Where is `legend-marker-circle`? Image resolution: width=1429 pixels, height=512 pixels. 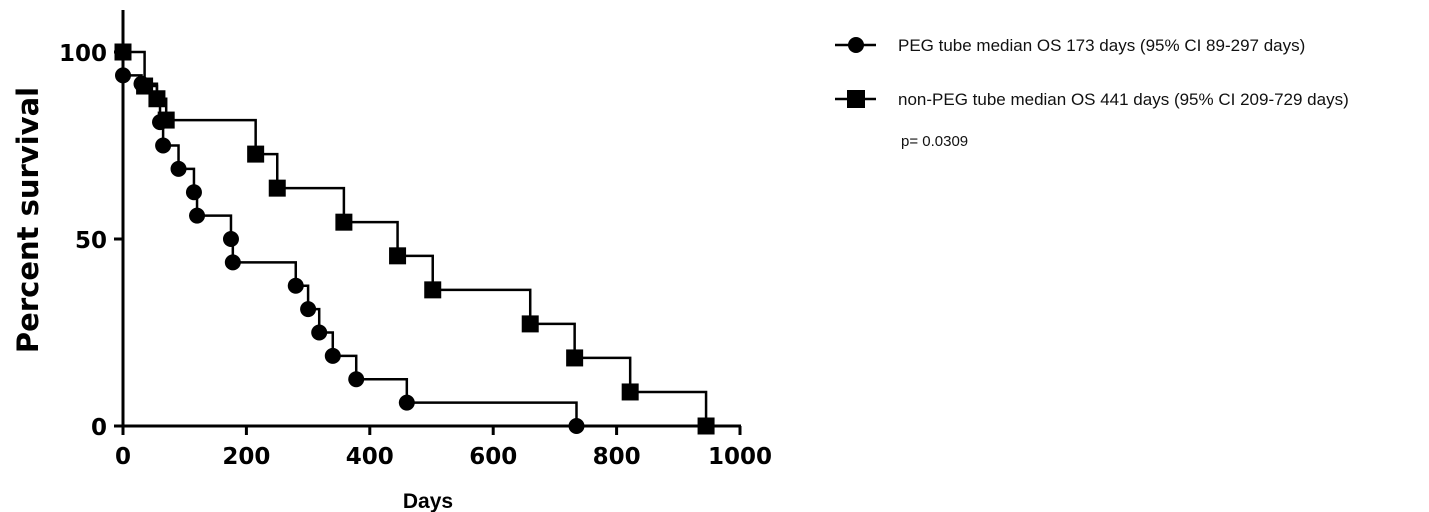 legend-marker-circle is located at coordinates (856, 45).